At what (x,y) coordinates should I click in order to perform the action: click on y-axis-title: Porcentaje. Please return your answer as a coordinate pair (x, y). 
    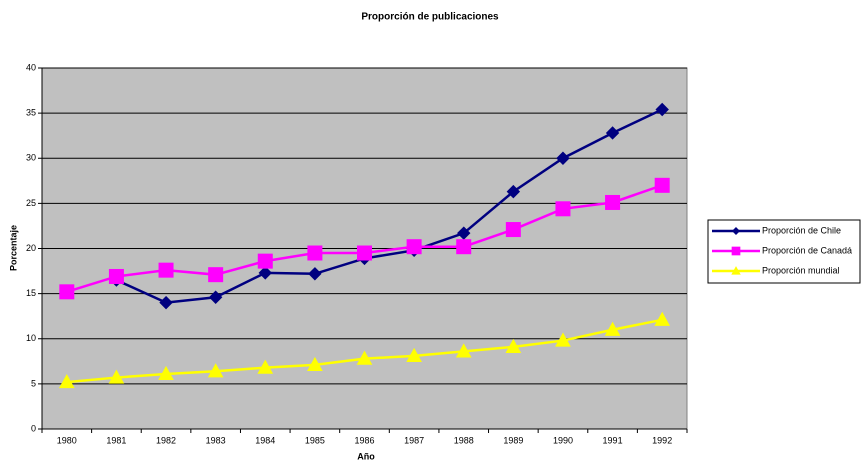
    Looking at the image, I should click on (13, 248).